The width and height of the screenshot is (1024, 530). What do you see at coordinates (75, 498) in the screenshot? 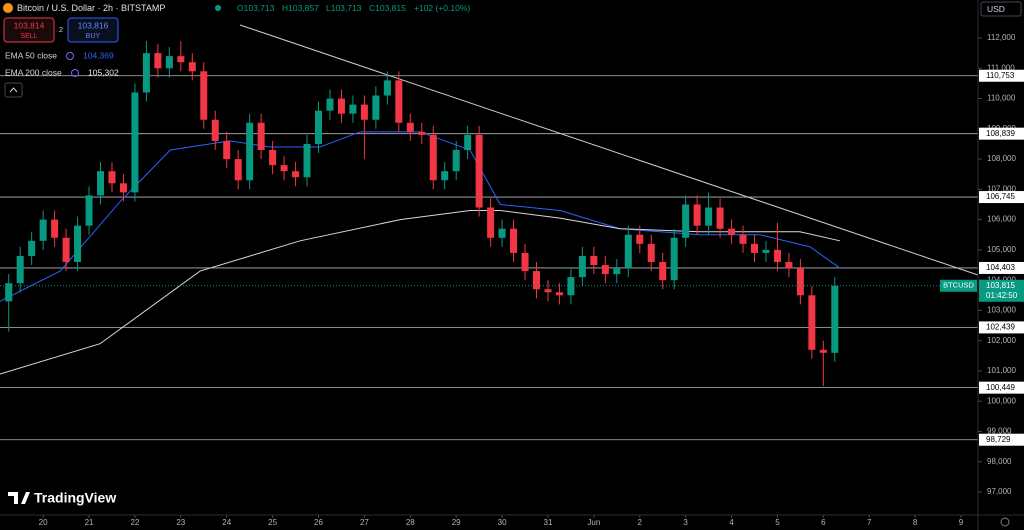
I see `brand-name: TradingView` at bounding box center [75, 498].